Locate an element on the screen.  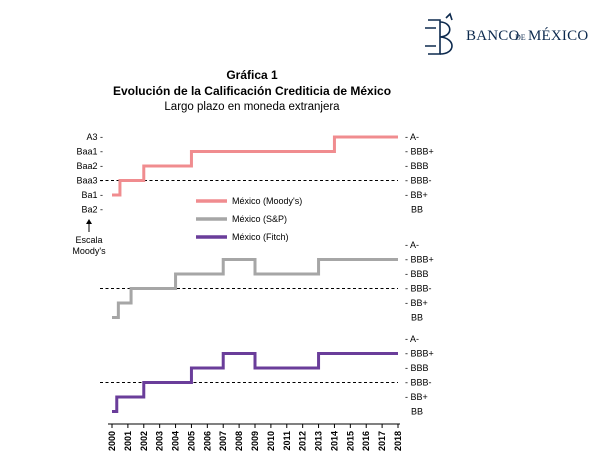
moodys-scale-note: Escala Moody's is located at coordinates (89, 237).